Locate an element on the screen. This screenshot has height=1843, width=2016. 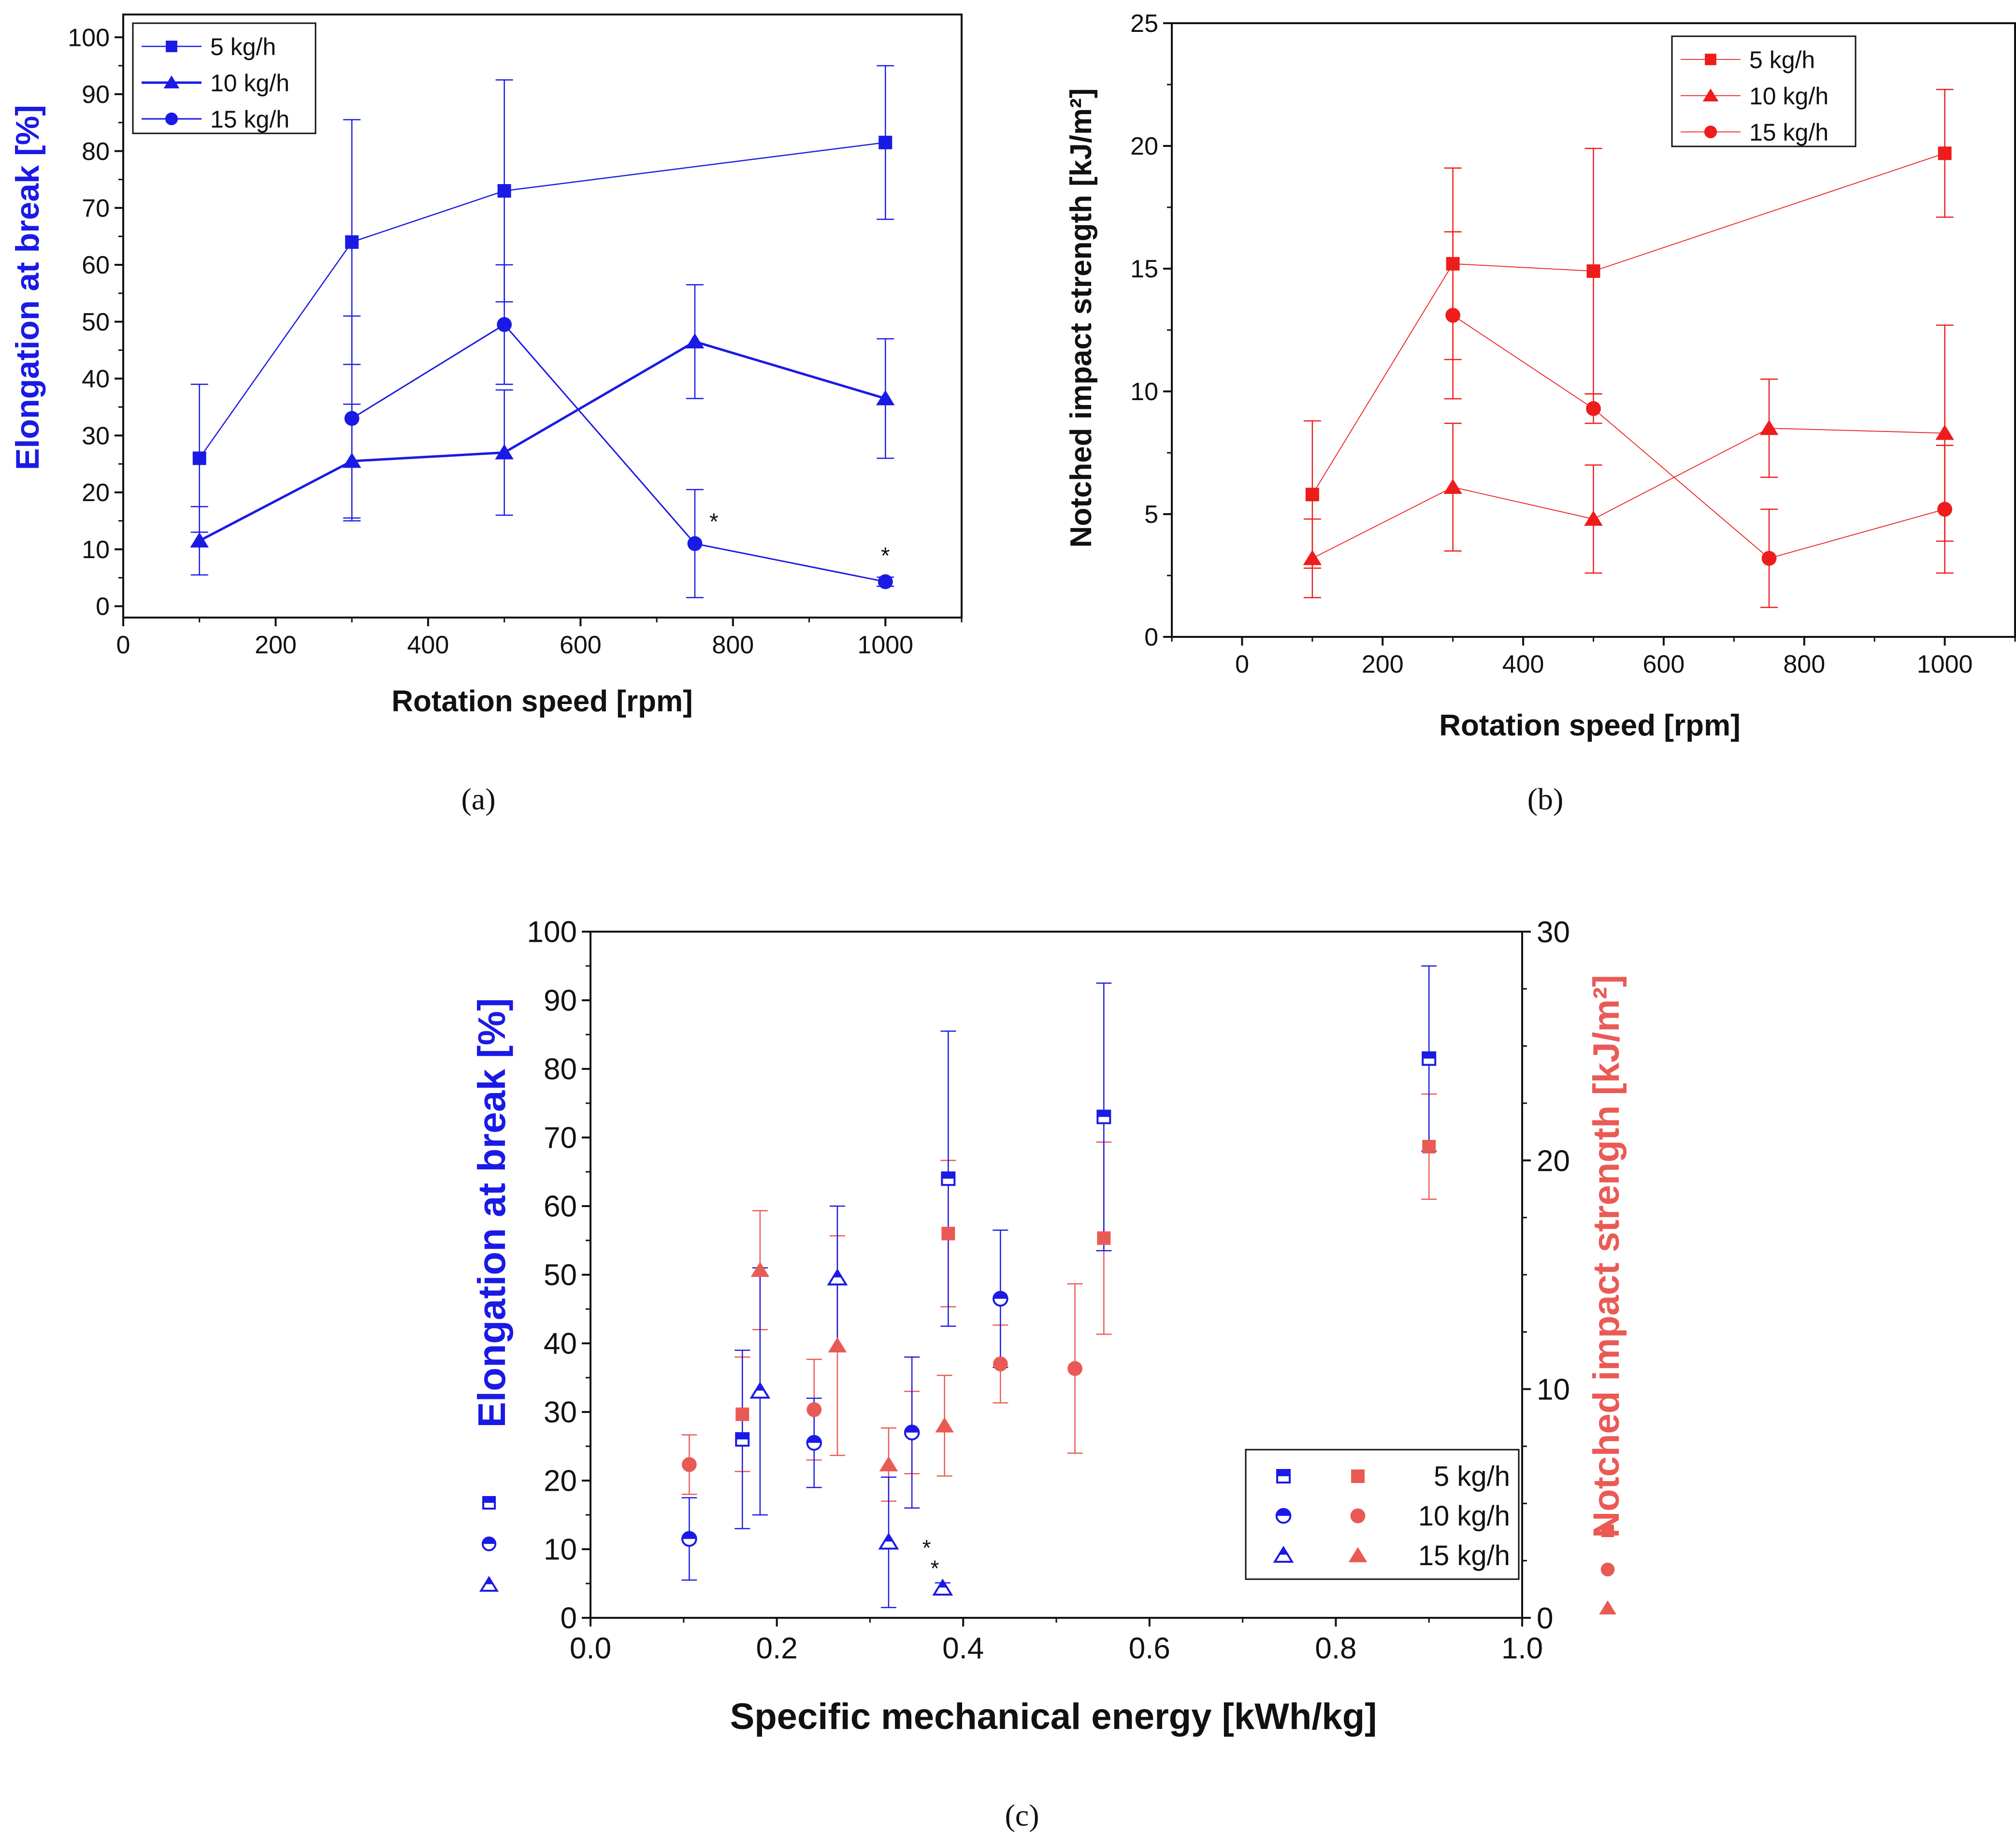
chart-c-legend-marker-left-fill is located at coordinates (1284, 1551).